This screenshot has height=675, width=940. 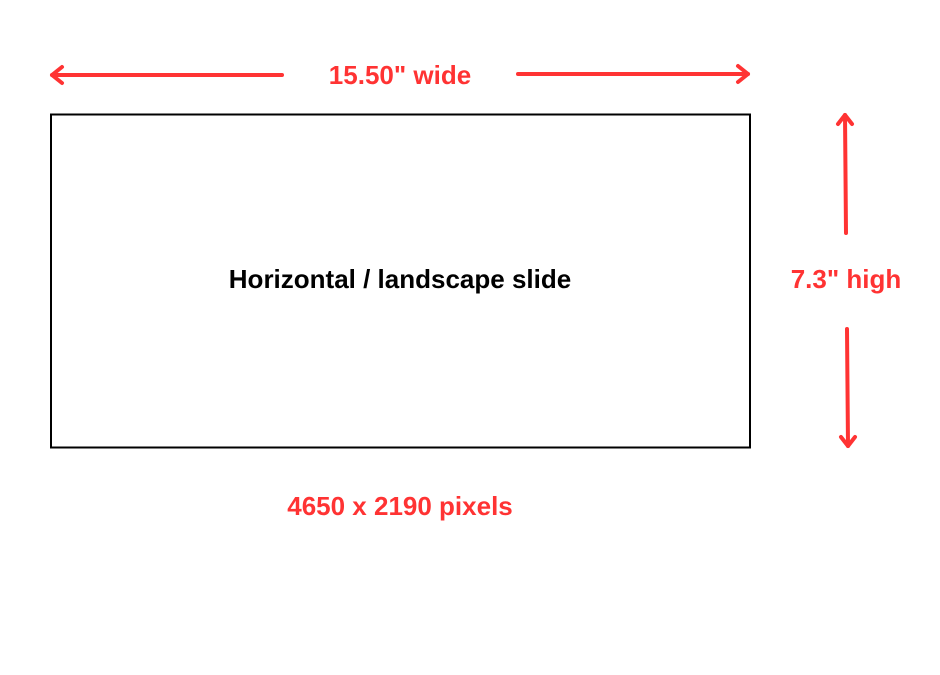 I want to click on width-label: 15.50" wide, so click(x=400, y=75).